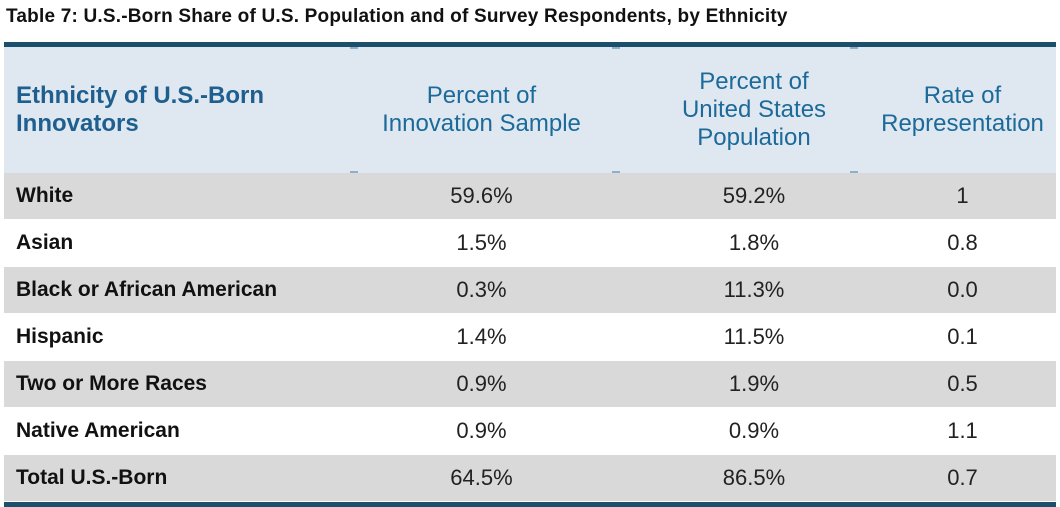 Image resolution: width=1060 pixels, height=507 pixels. Describe the element at coordinates (60, 336) in the screenshot. I see `cell-ethnicity: Hispanic` at that location.